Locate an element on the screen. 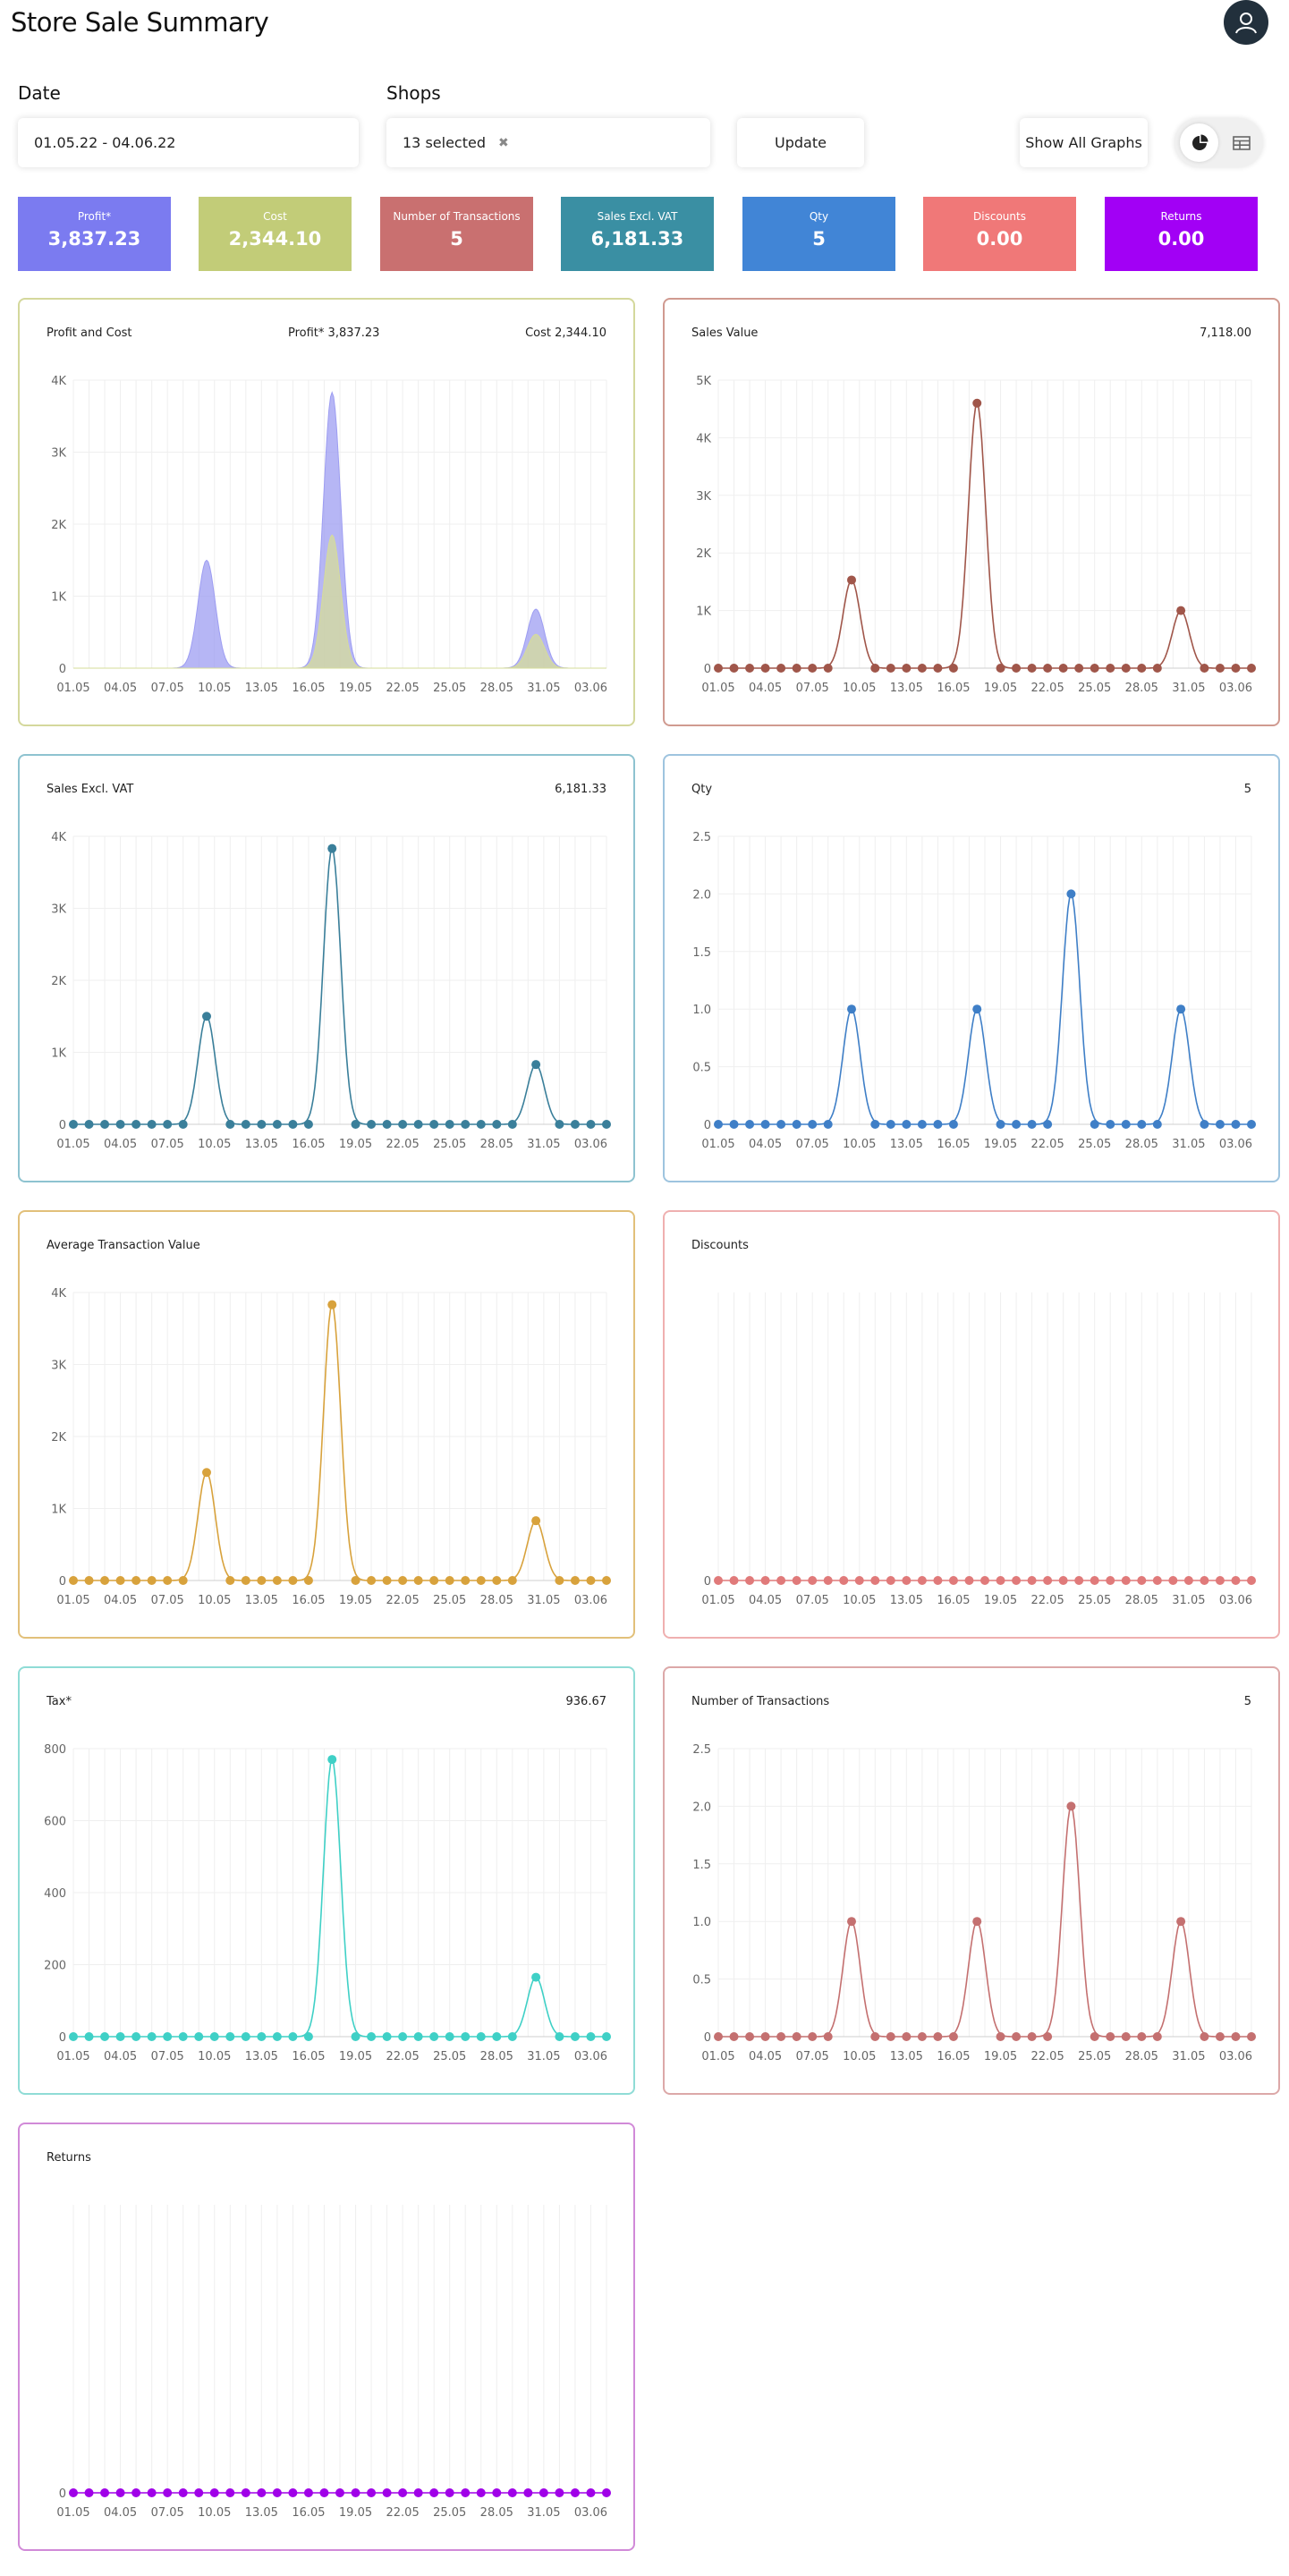  kpi-card-profit: Profit* 3,837.23 is located at coordinates (94, 234).